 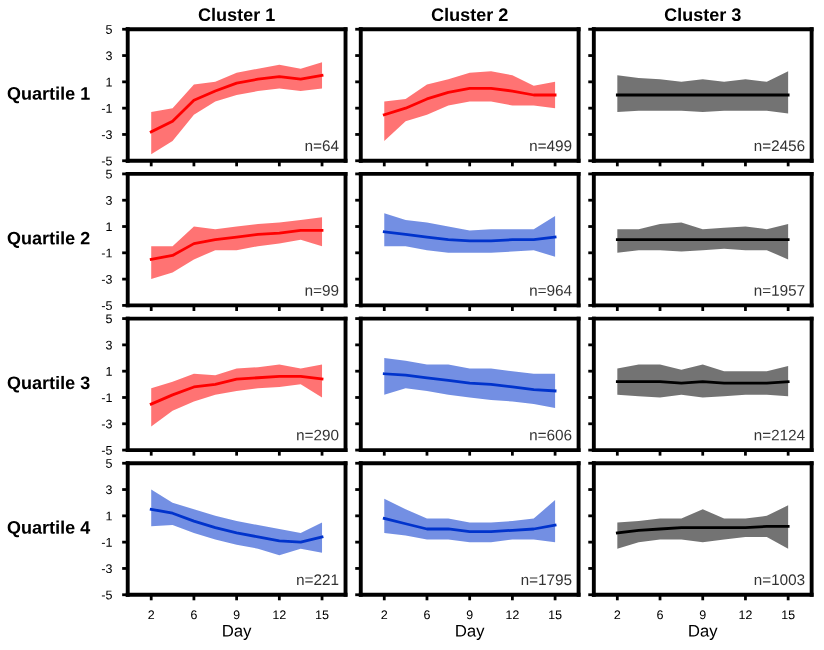 I want to click on y-axis-title: Quartile 1, so click(x=48, y=95).